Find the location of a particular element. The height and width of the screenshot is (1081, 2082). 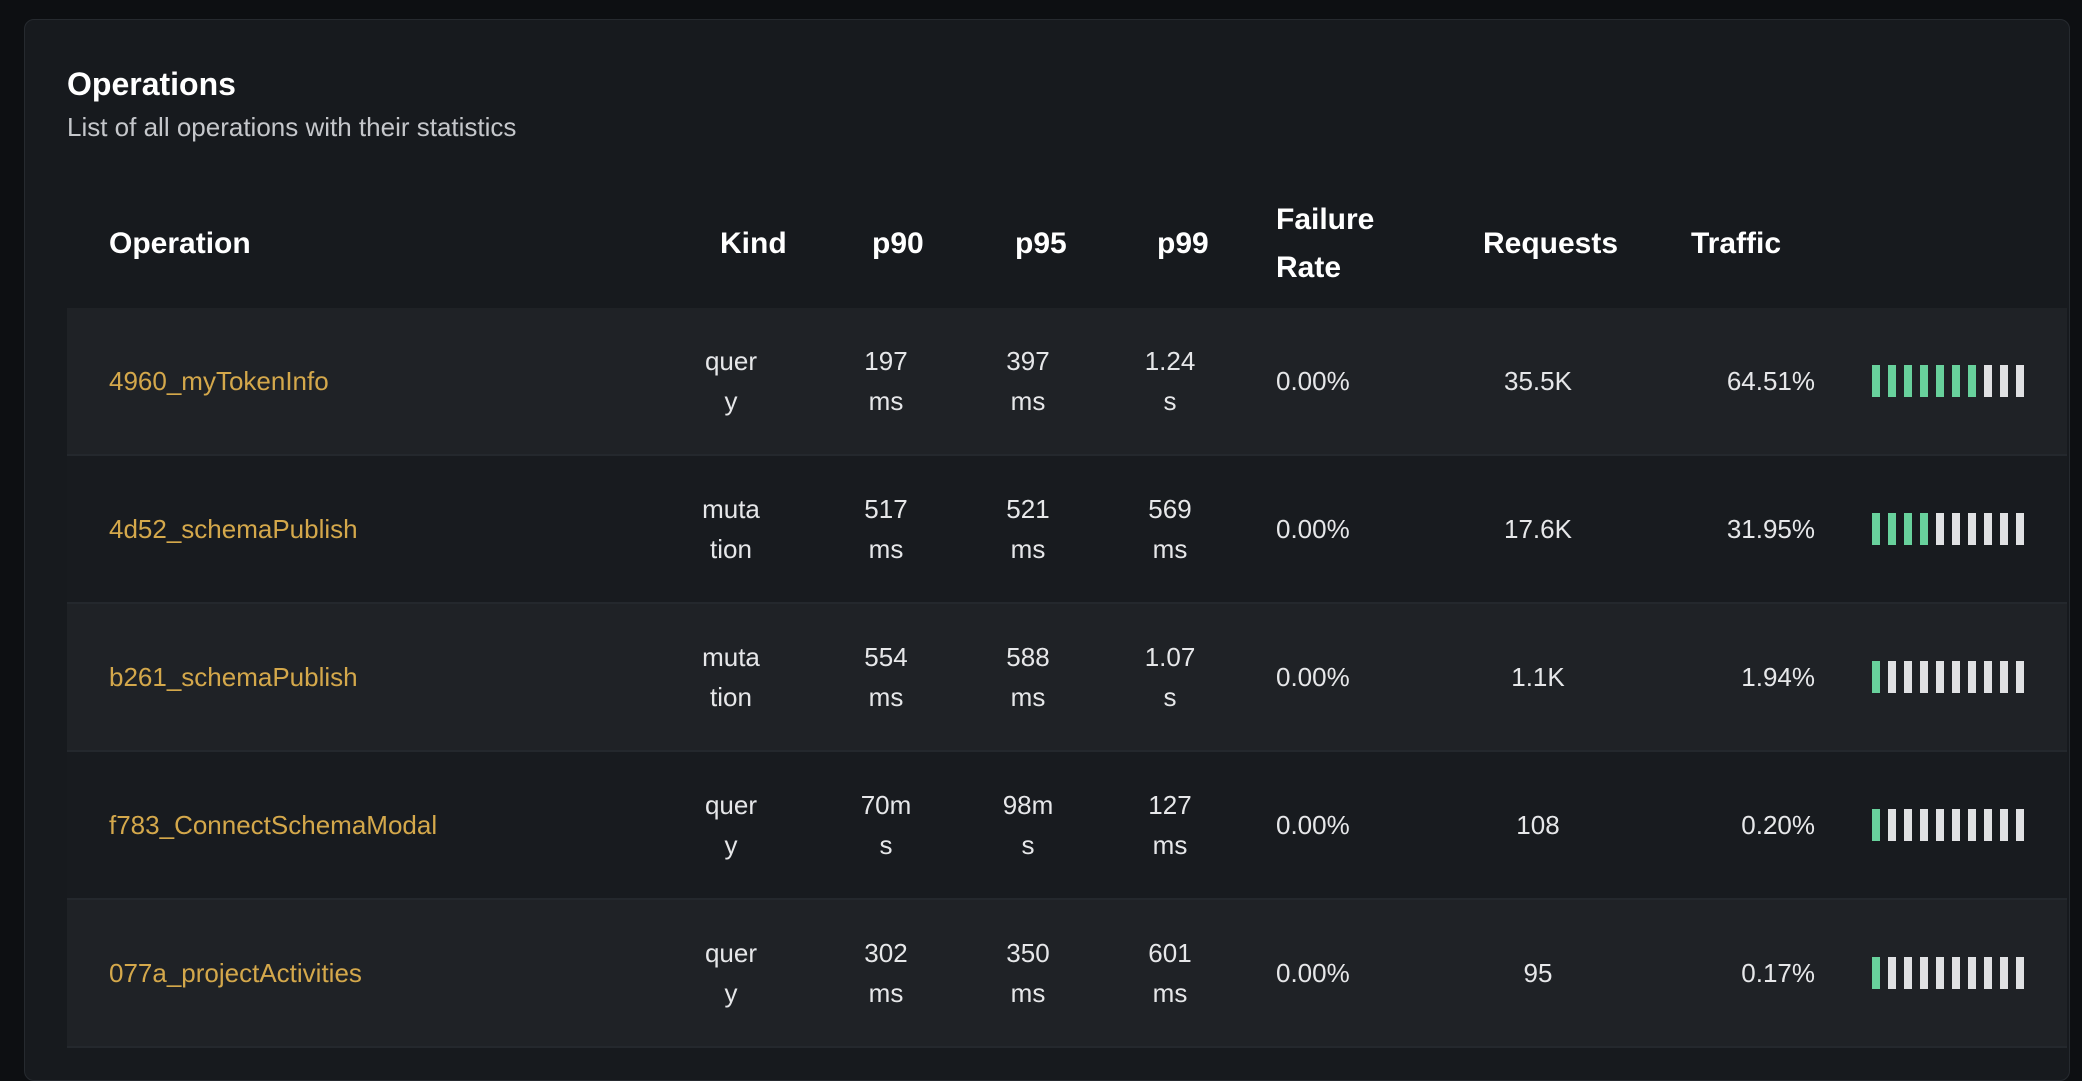

operation-link: b261_schemaPublish is located at coordinates (233, 677).